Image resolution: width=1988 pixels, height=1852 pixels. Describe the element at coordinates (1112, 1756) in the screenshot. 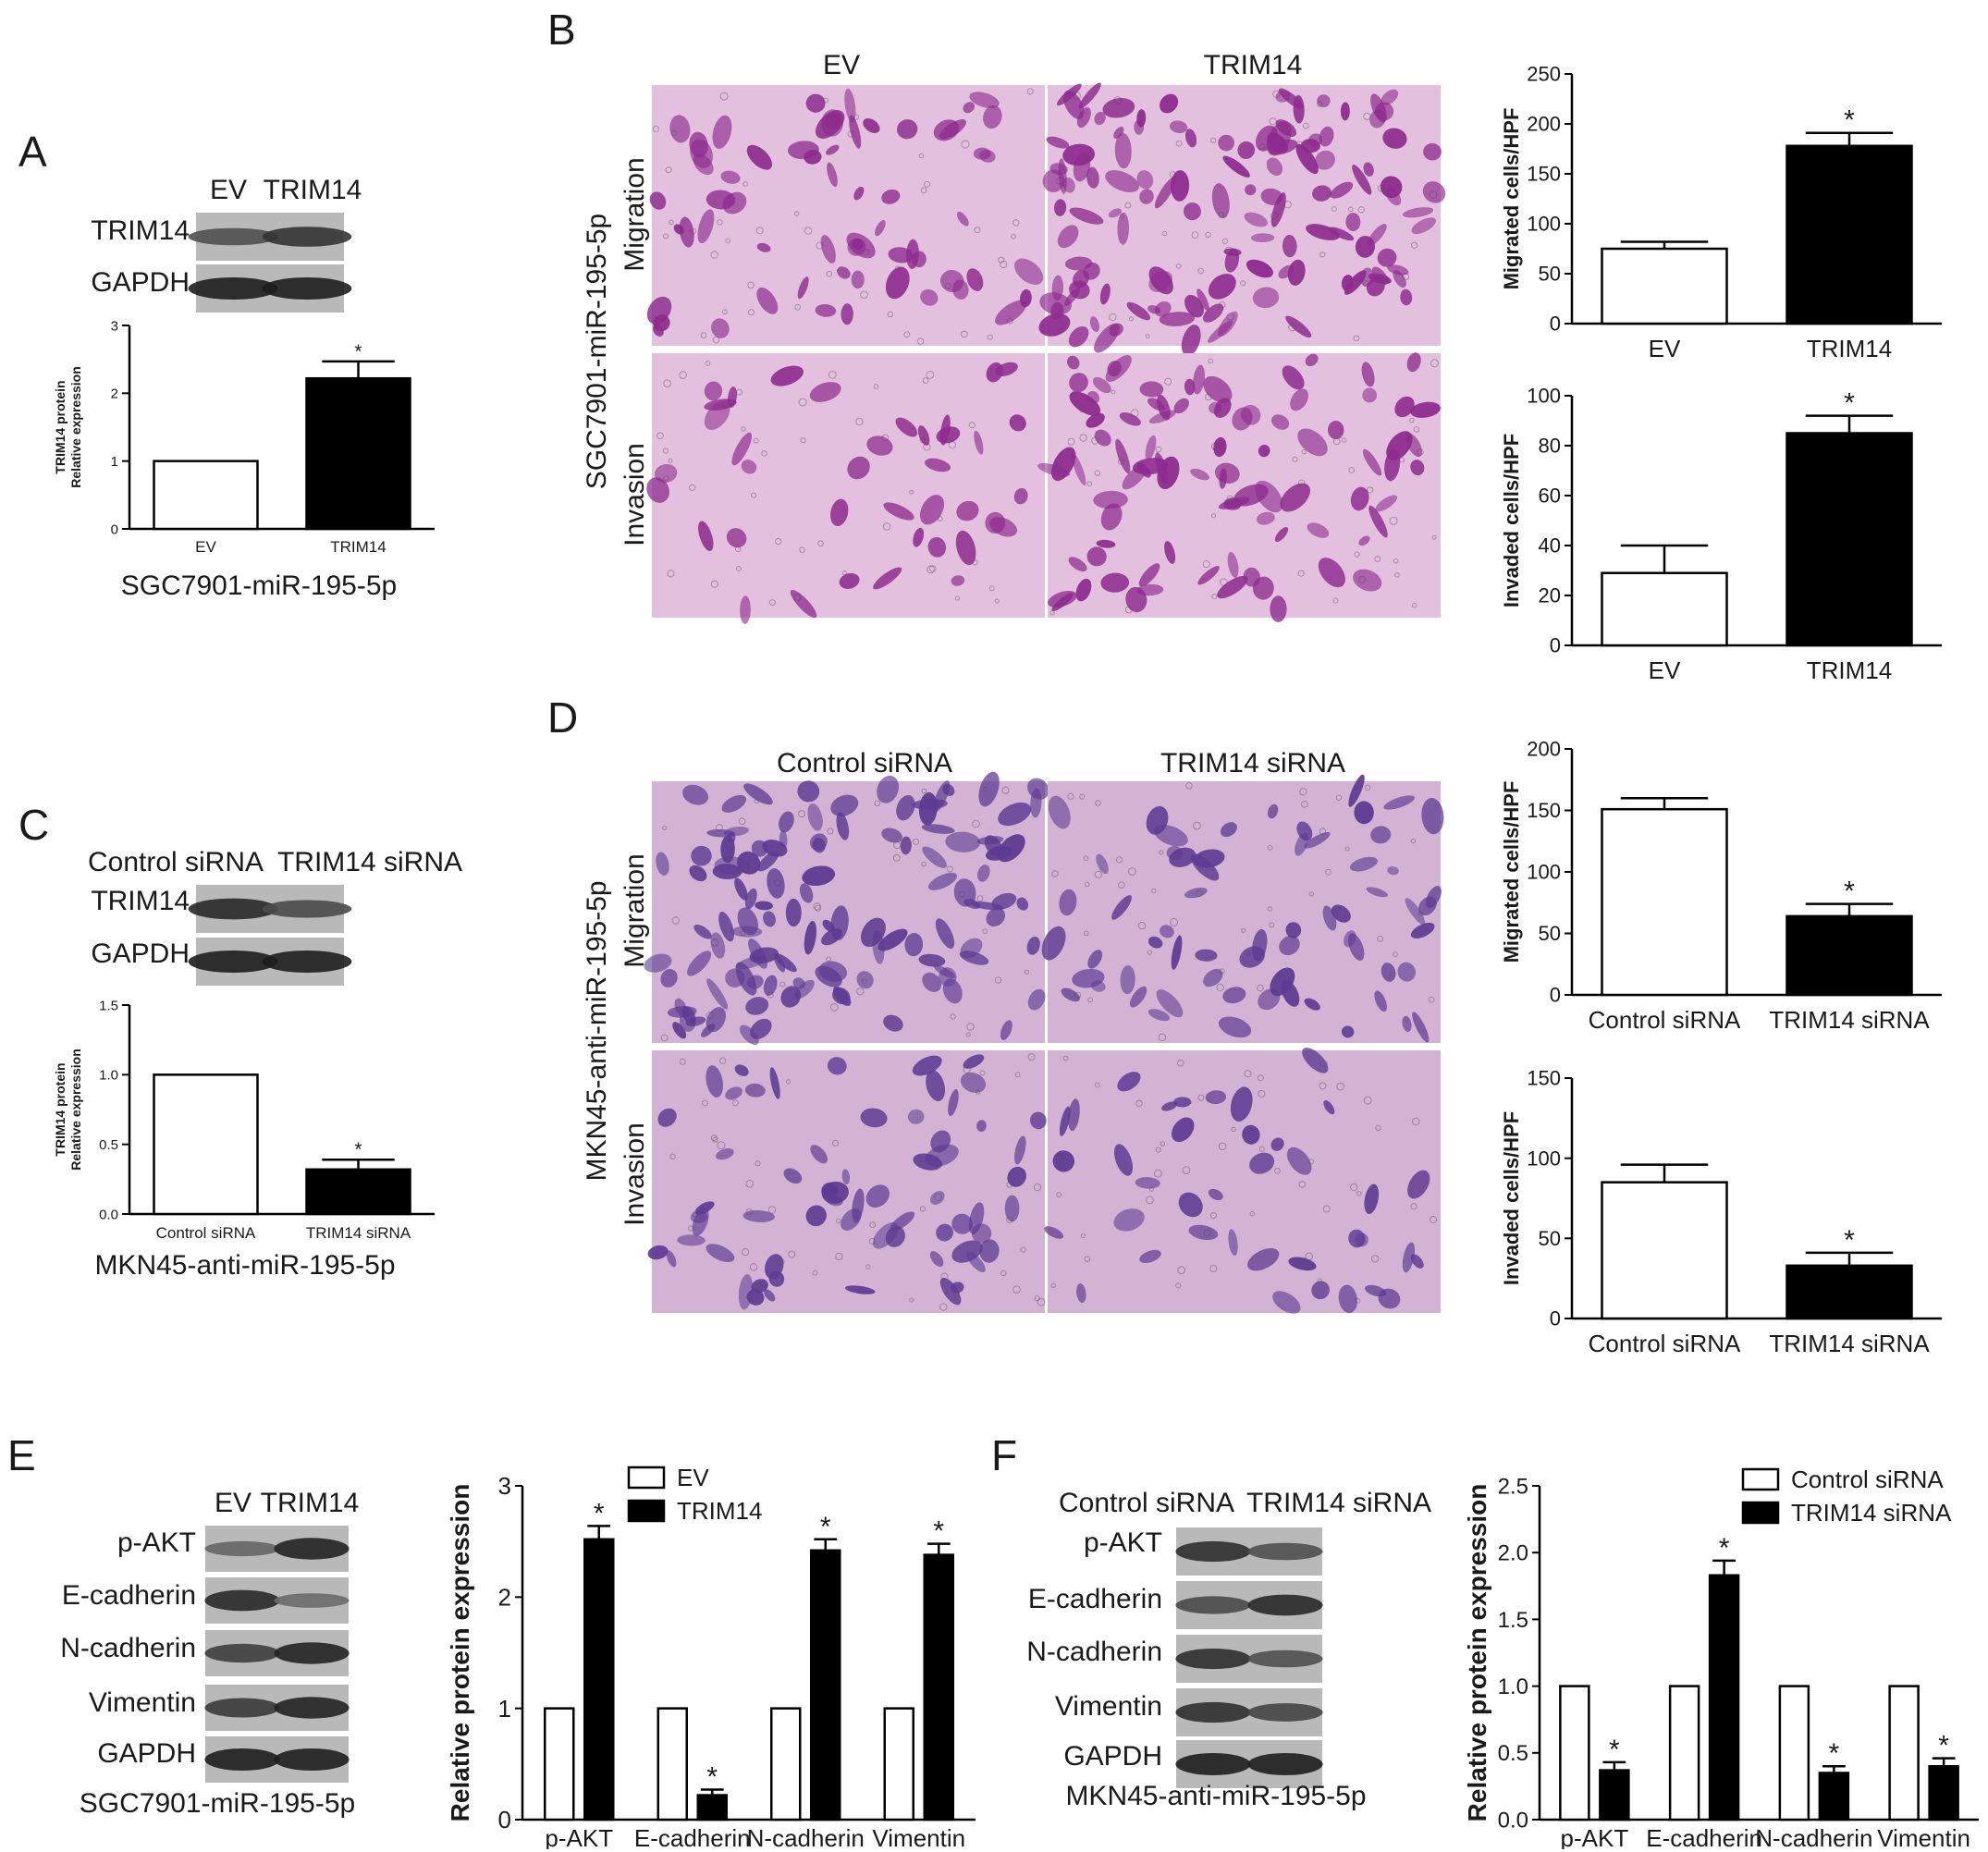

I see `blot-f-row-5-label: GAPDH` at that location.